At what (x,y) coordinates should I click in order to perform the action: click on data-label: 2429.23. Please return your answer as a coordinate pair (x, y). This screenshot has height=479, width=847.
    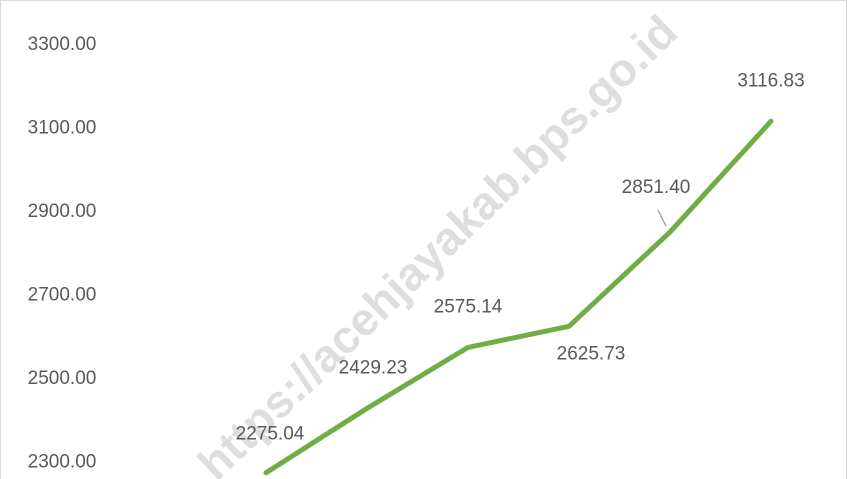
    Looking at the image, I should click on (373, 367).